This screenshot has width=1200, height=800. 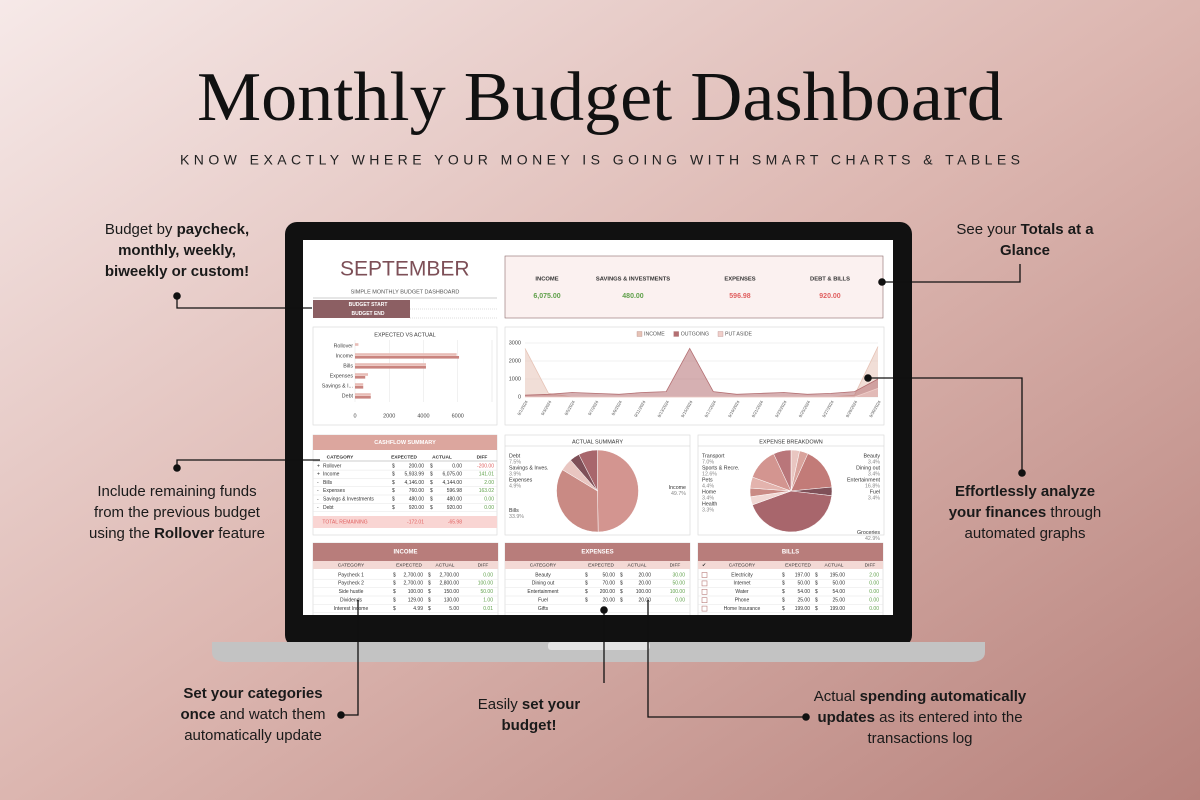 What do you see at coordinates (416, 601) in the screenshot?
I see `row-expected: 129.00` at bounding box center [416, 601].